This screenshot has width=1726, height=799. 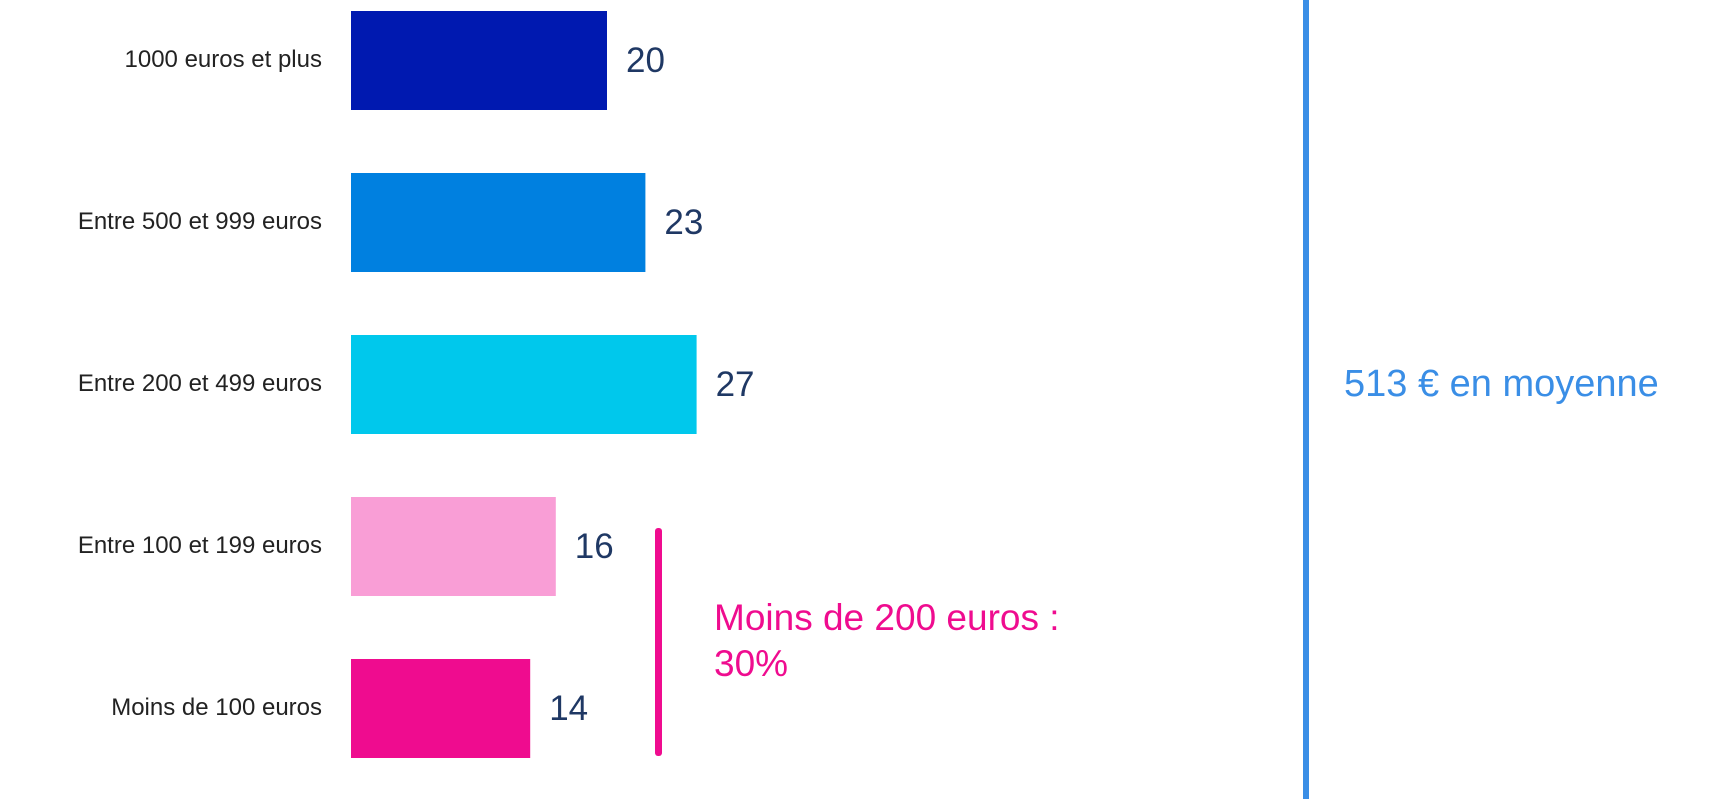 I want to click on category-label: 1000 euros et plus, so click(x=223, y=59).